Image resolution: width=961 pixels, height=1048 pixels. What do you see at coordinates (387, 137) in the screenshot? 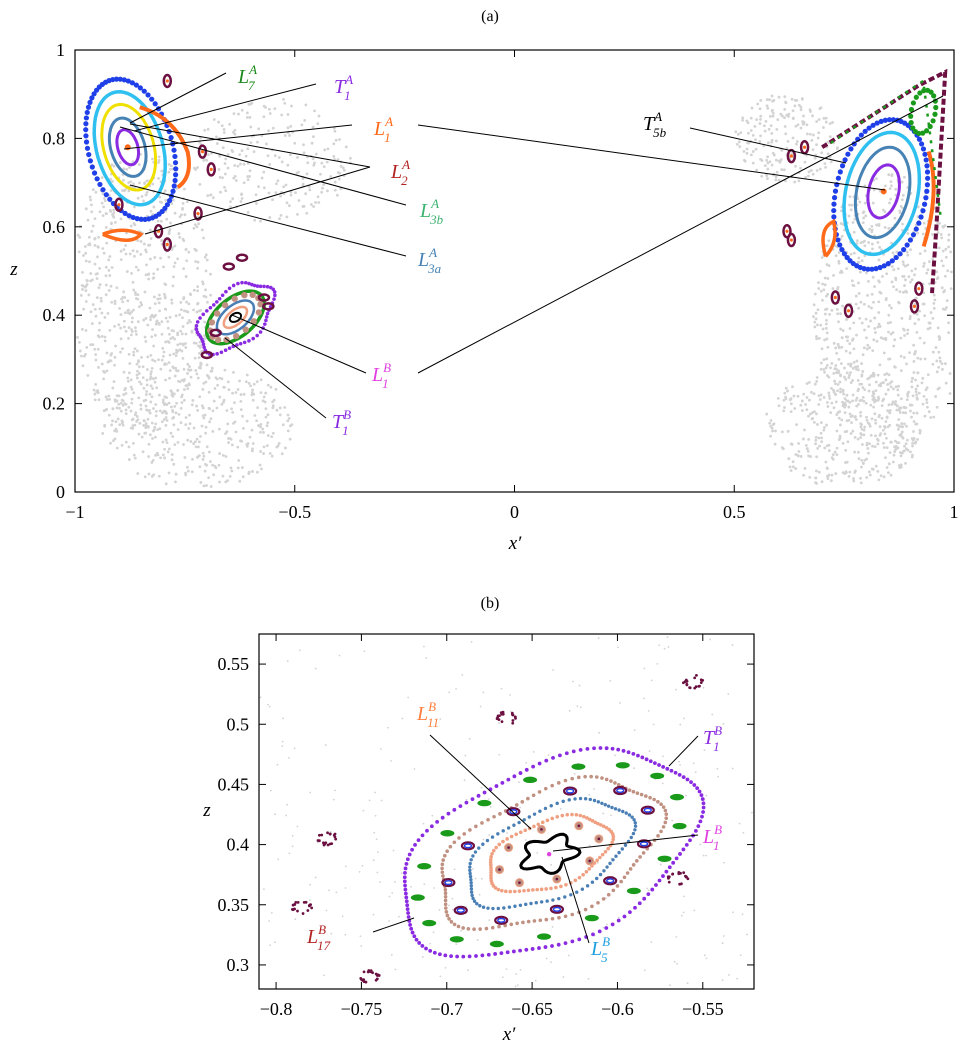
I see `label-subscript: 1` at bounding box center [387, 137].